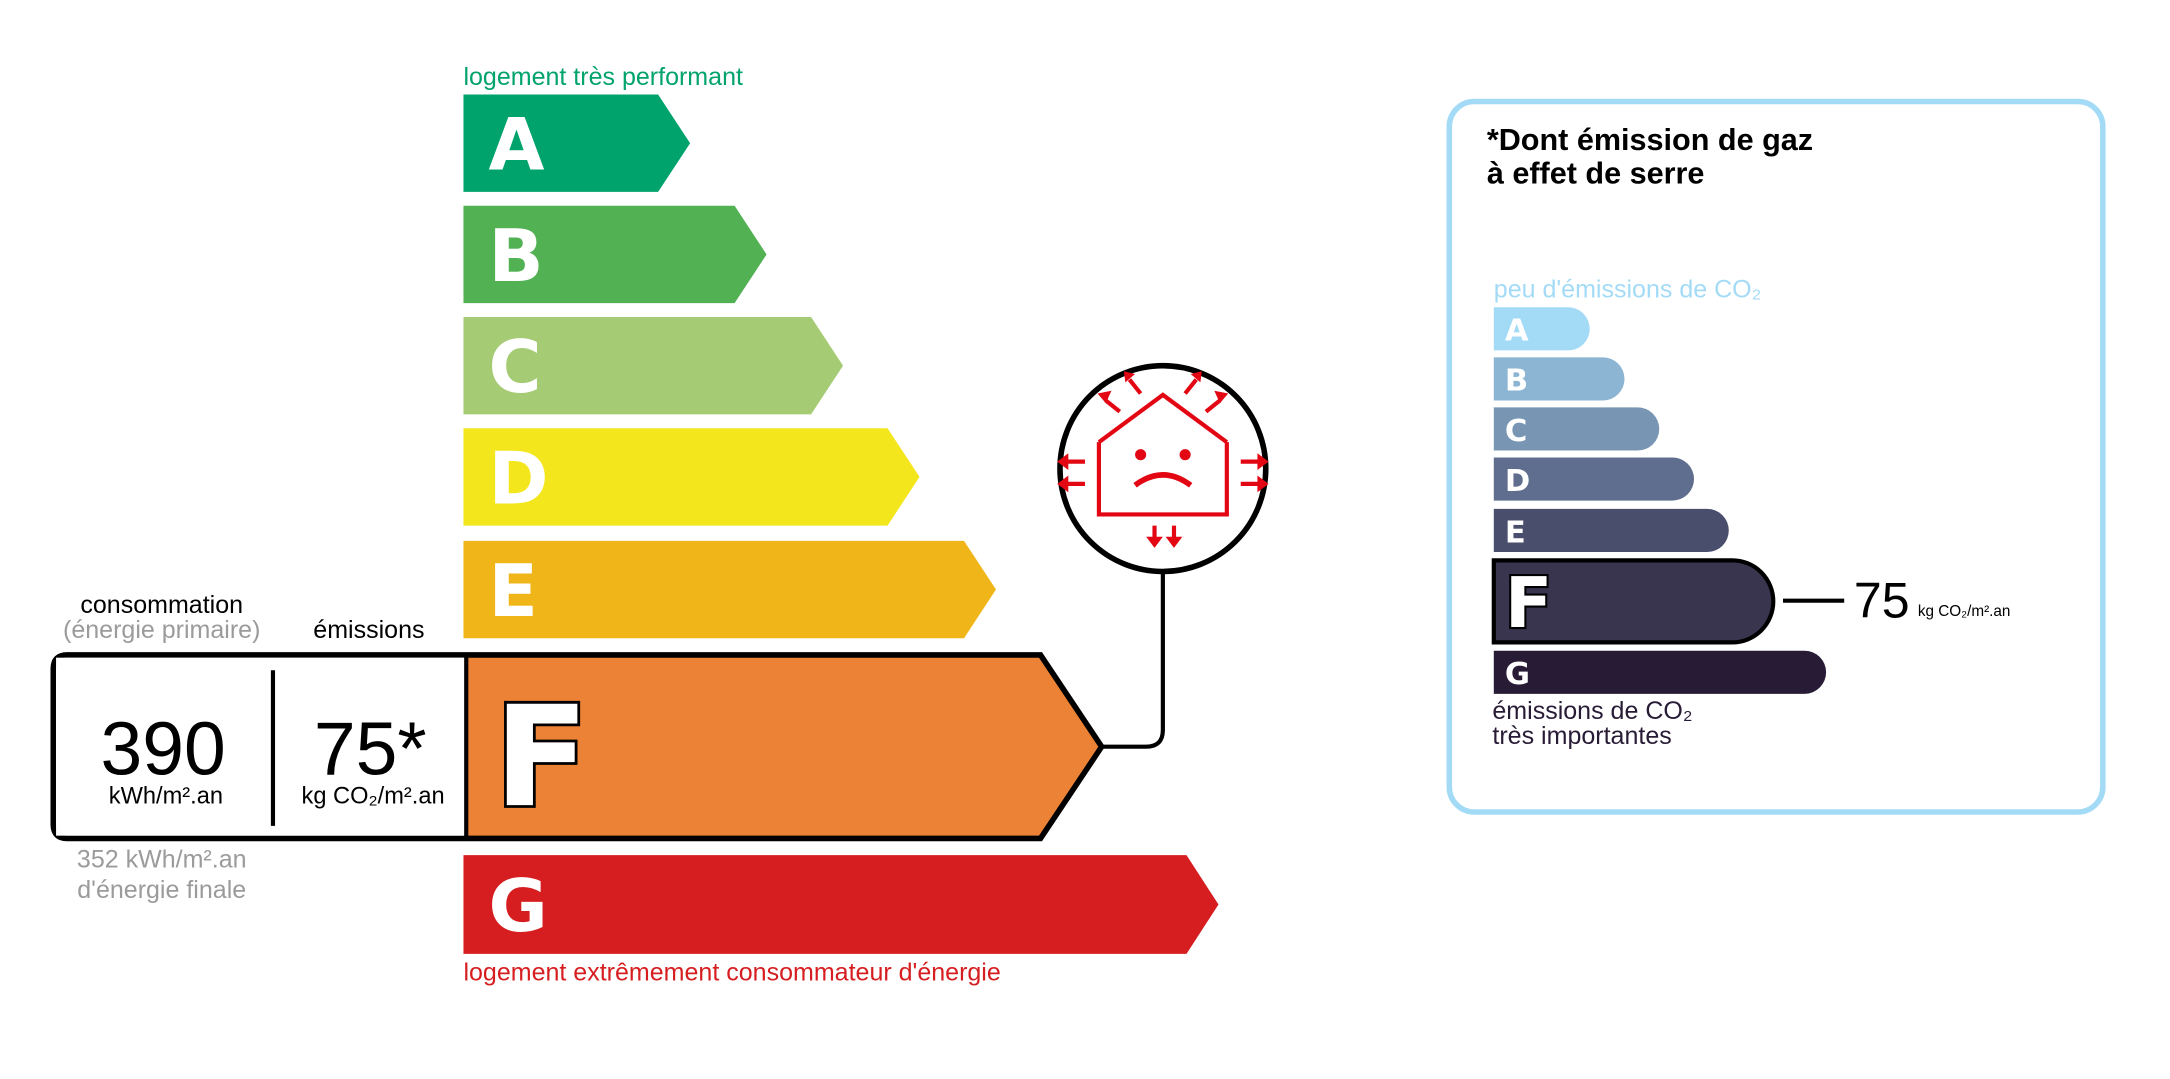 The width and height of the screenshot is (2170, 1079). What do you see at coordinates (1516, 431) in the screenshot?
I see `ges-letter: C` at bounding box center [1516, 431].